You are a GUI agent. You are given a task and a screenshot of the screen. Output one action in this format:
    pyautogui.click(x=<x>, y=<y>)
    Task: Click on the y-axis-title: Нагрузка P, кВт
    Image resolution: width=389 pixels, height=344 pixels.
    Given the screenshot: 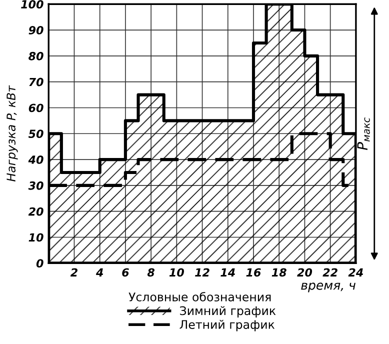 What is the action you would take?
    pyautogui.click(x=12, y=133)
    